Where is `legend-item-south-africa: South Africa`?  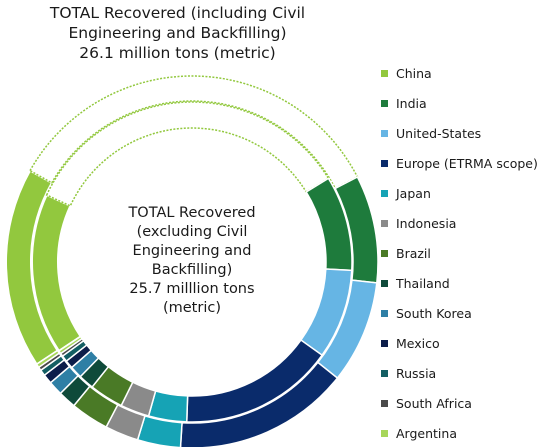 legend-item-south-africa: South Africa is located at coordinates (459, 403).